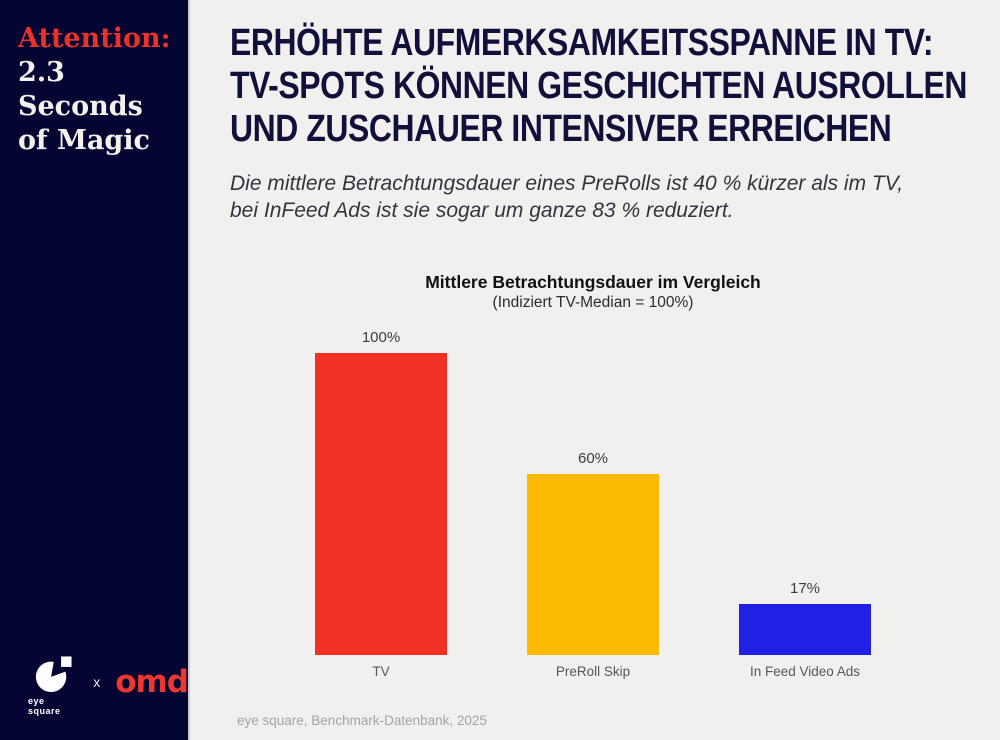 The height and width of the screenshot is (740, 1000). Describe the element at coordinates (805, 499) in the screenshot. I see `bar-group-in-feed-video-ads: 17% In Feed Video Ads` at that location.